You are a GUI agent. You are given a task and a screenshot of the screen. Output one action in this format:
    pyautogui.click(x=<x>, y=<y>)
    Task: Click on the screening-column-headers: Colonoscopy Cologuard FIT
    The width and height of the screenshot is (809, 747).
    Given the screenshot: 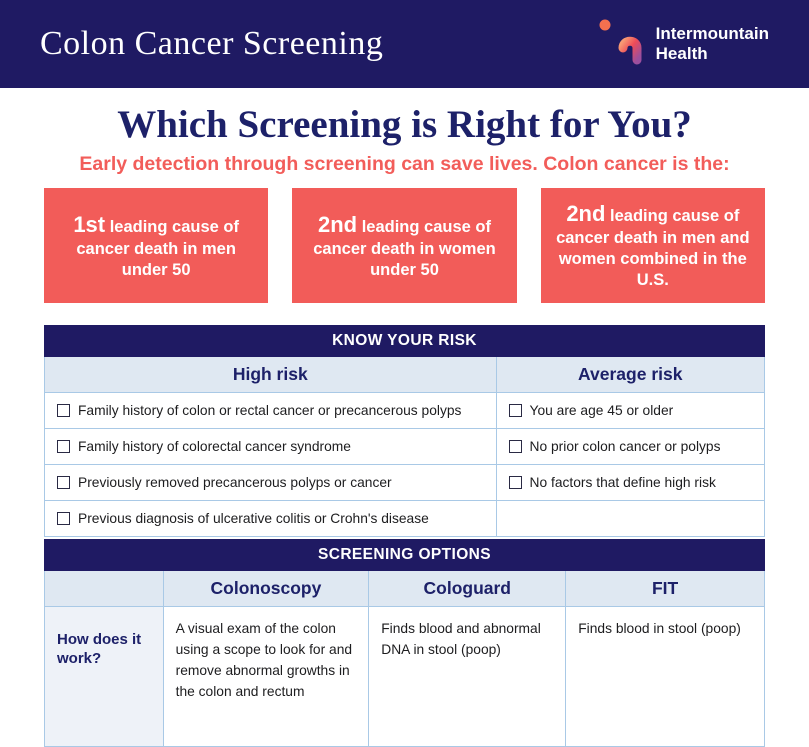 What is the action you would take?
    pyautogui.click(x=404, y=589)
    